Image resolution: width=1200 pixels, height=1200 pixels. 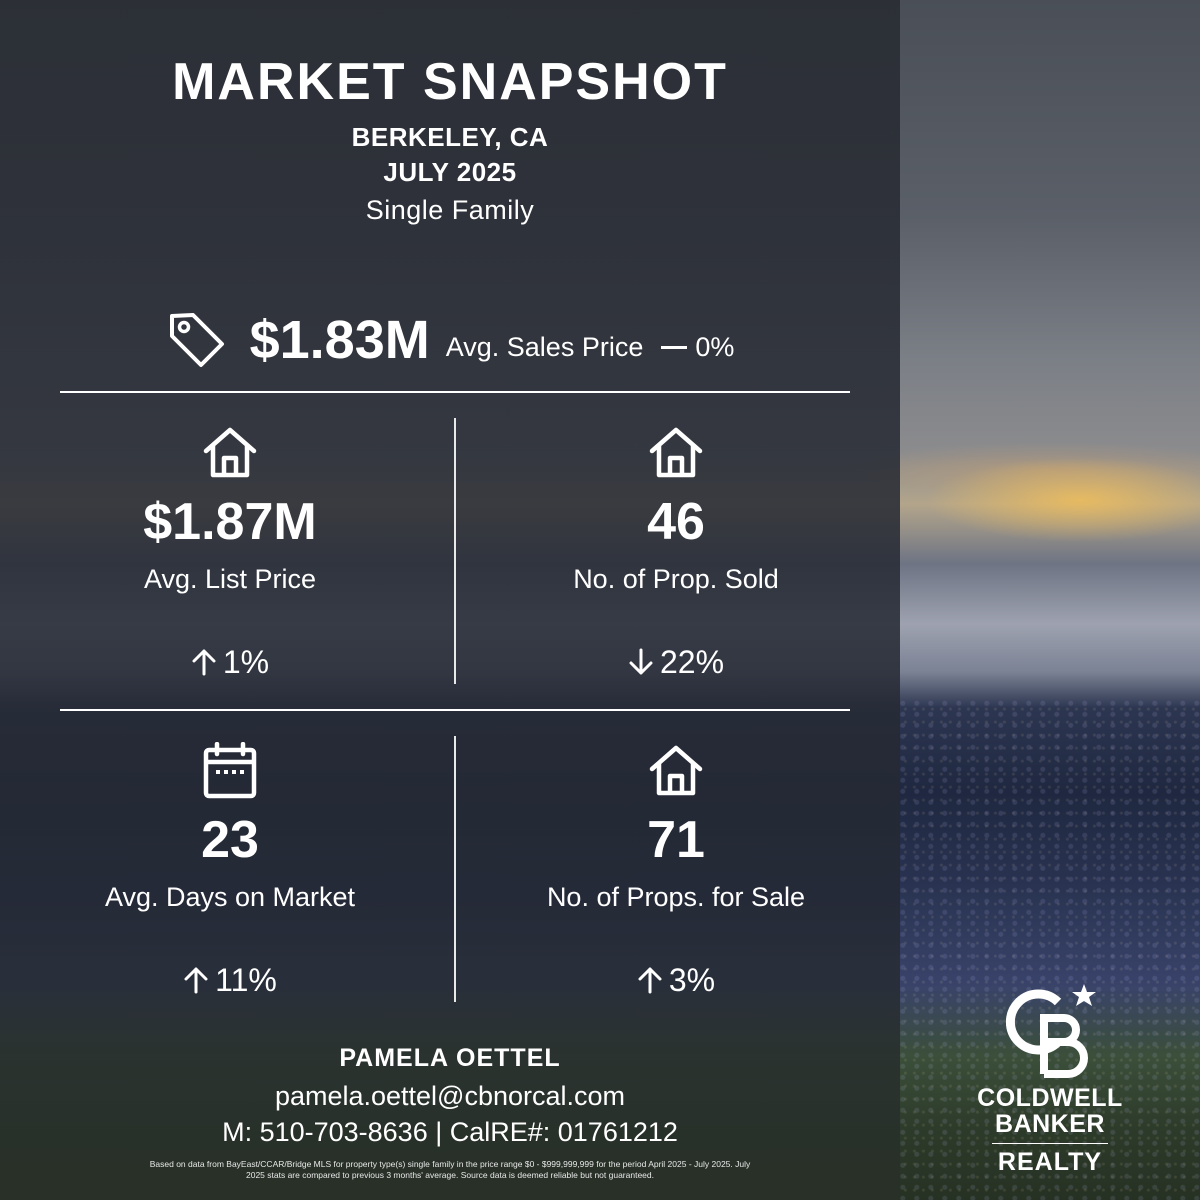 What do you see at coordinates (246, 662) in the screenshot?
I see `stat-change-value: 1%` at bounding box center [246, 662].